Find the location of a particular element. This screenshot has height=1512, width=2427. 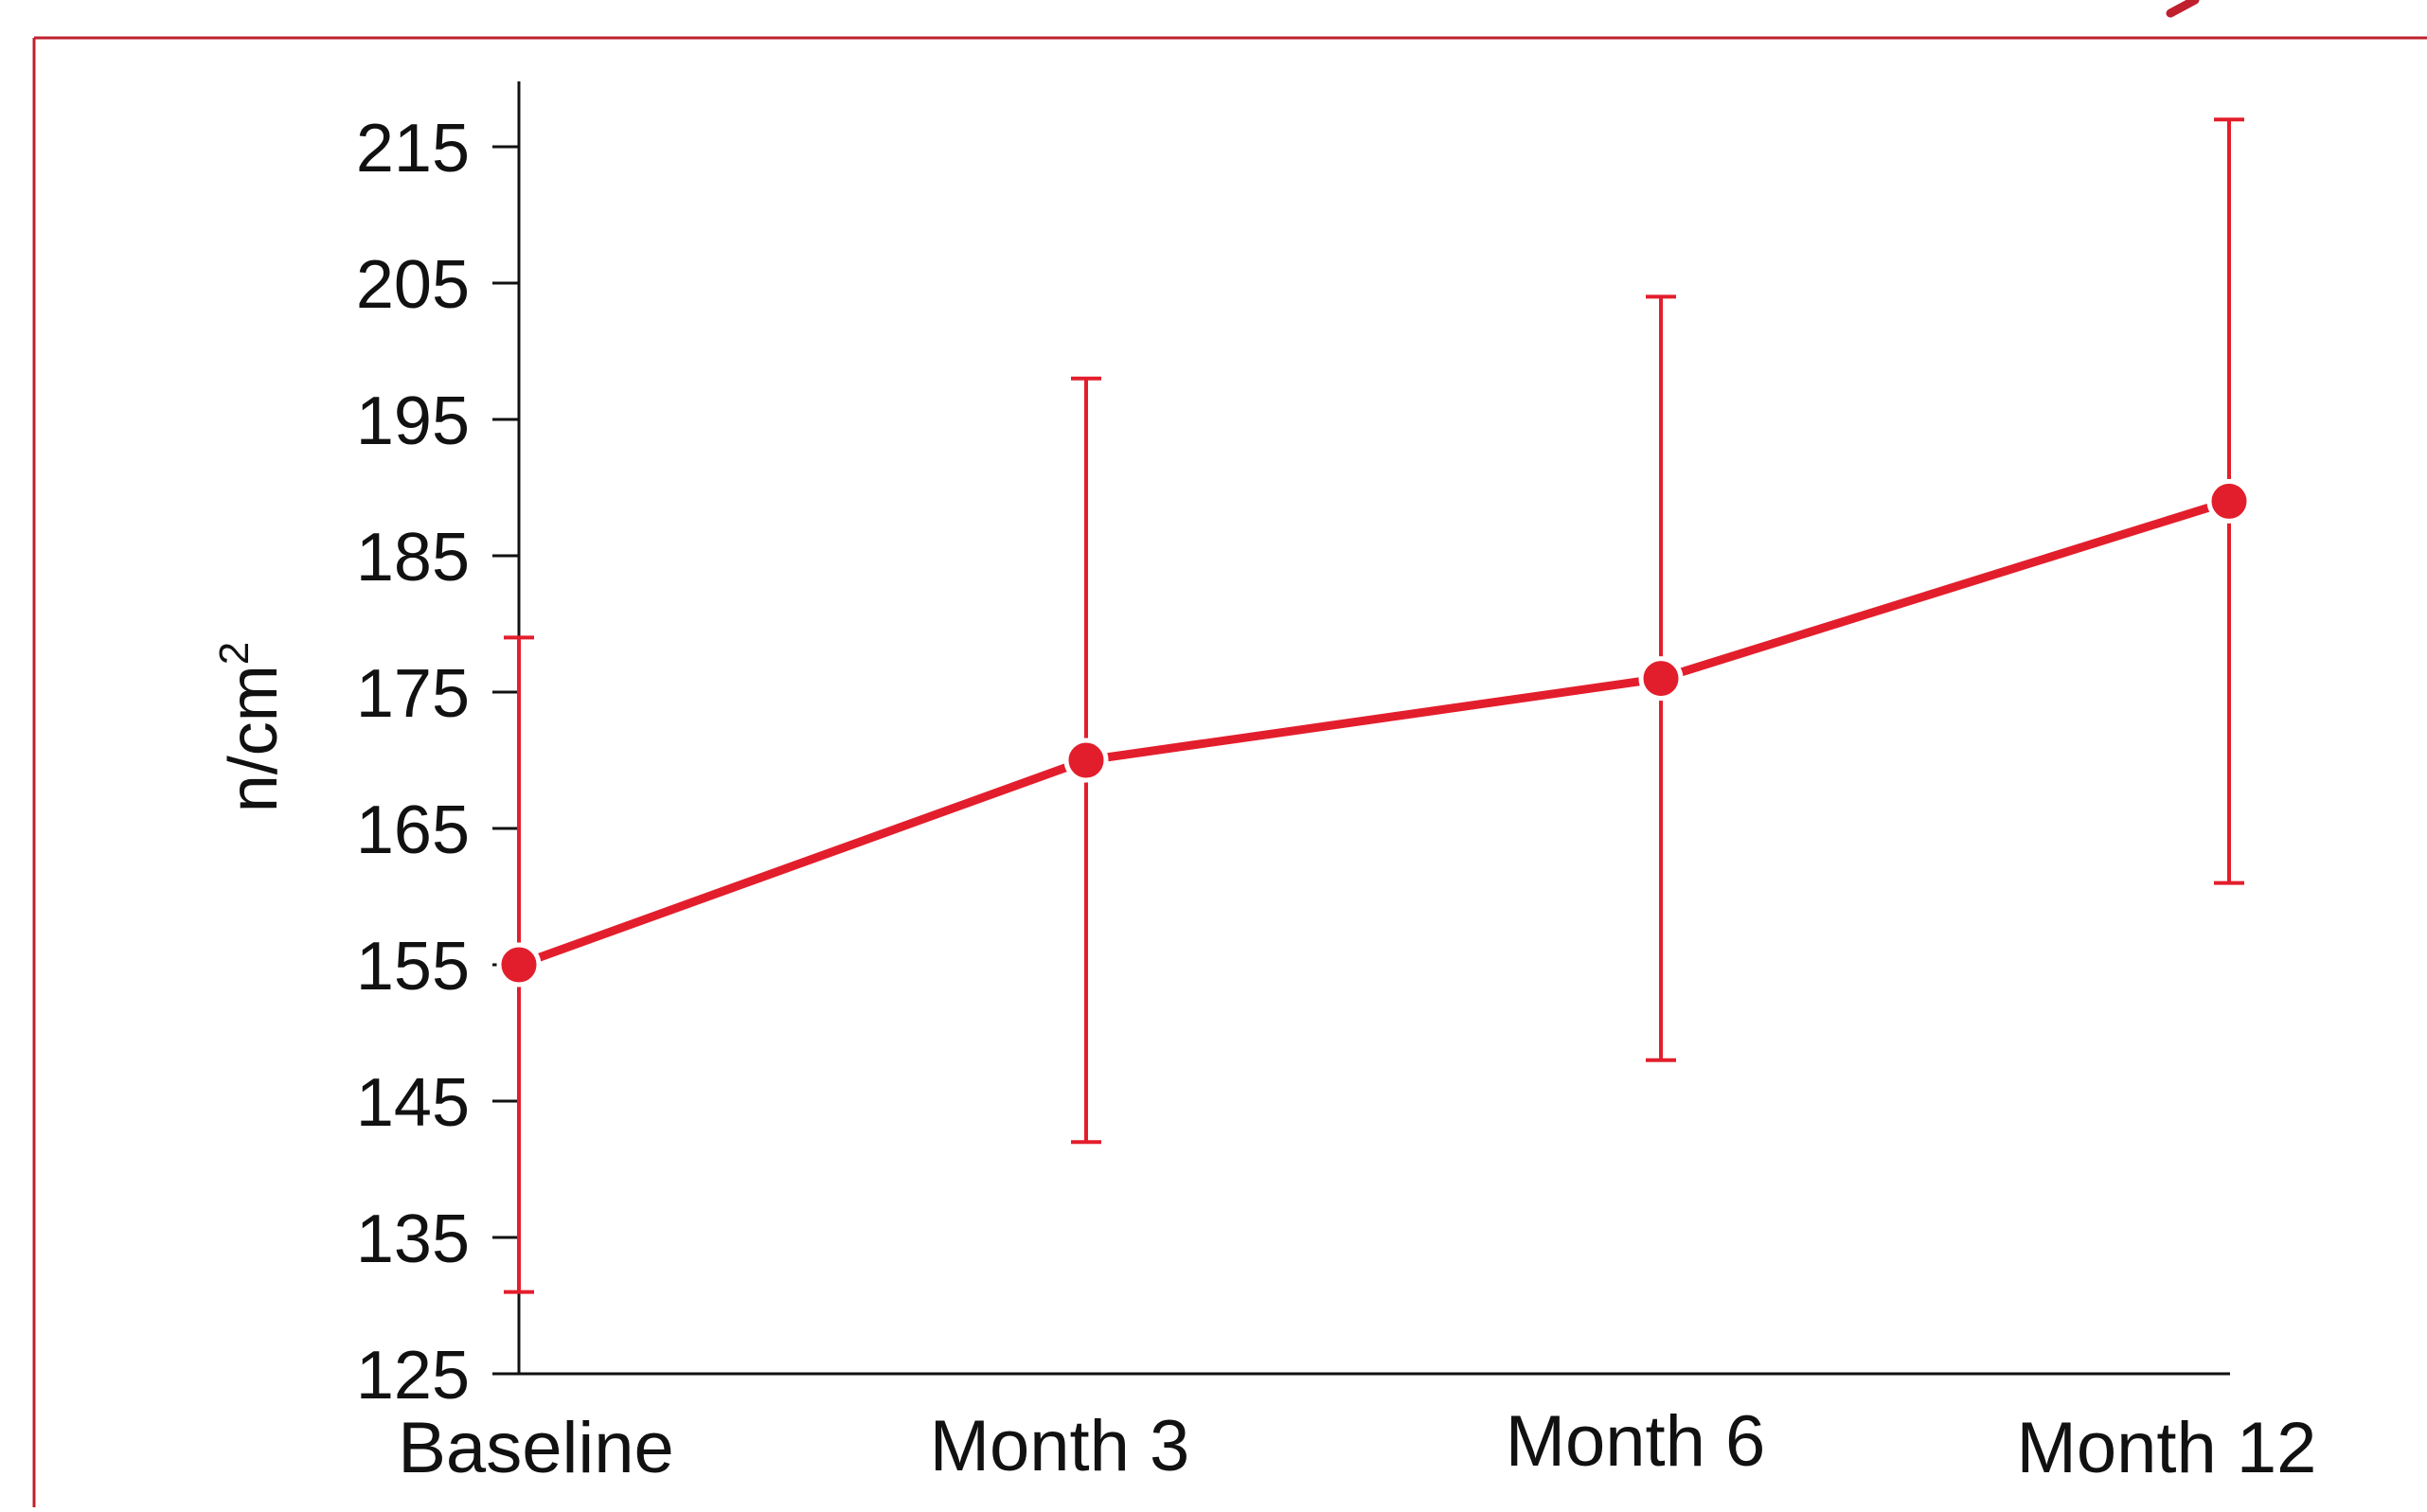

y-tick-labels: 125 135 145 155 165 175 185 195 205 215 is located at coordinates (413, 762).